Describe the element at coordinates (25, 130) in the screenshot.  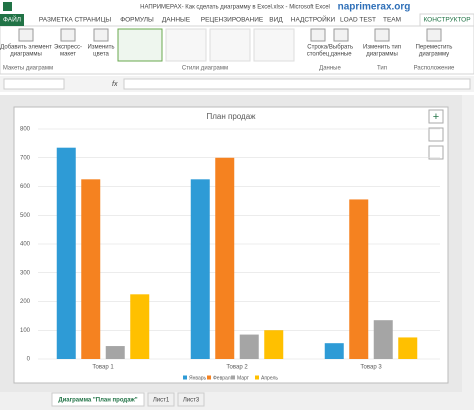
I see `y-tick-label: 800` at that location.